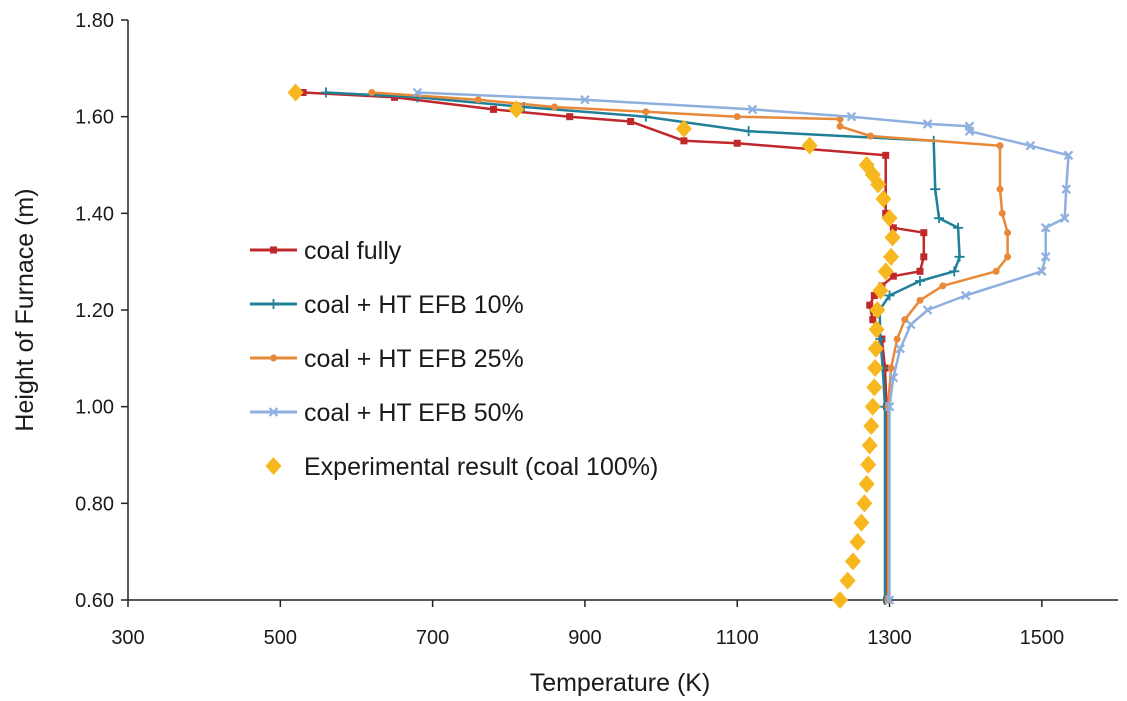 The width and height of the screenshot is (1127, 701). What do you see at coordinates (481, 467) in the screenshot?
I see `legend-label: Experimental result (coal 100%)` at bounding box center [481, 467].